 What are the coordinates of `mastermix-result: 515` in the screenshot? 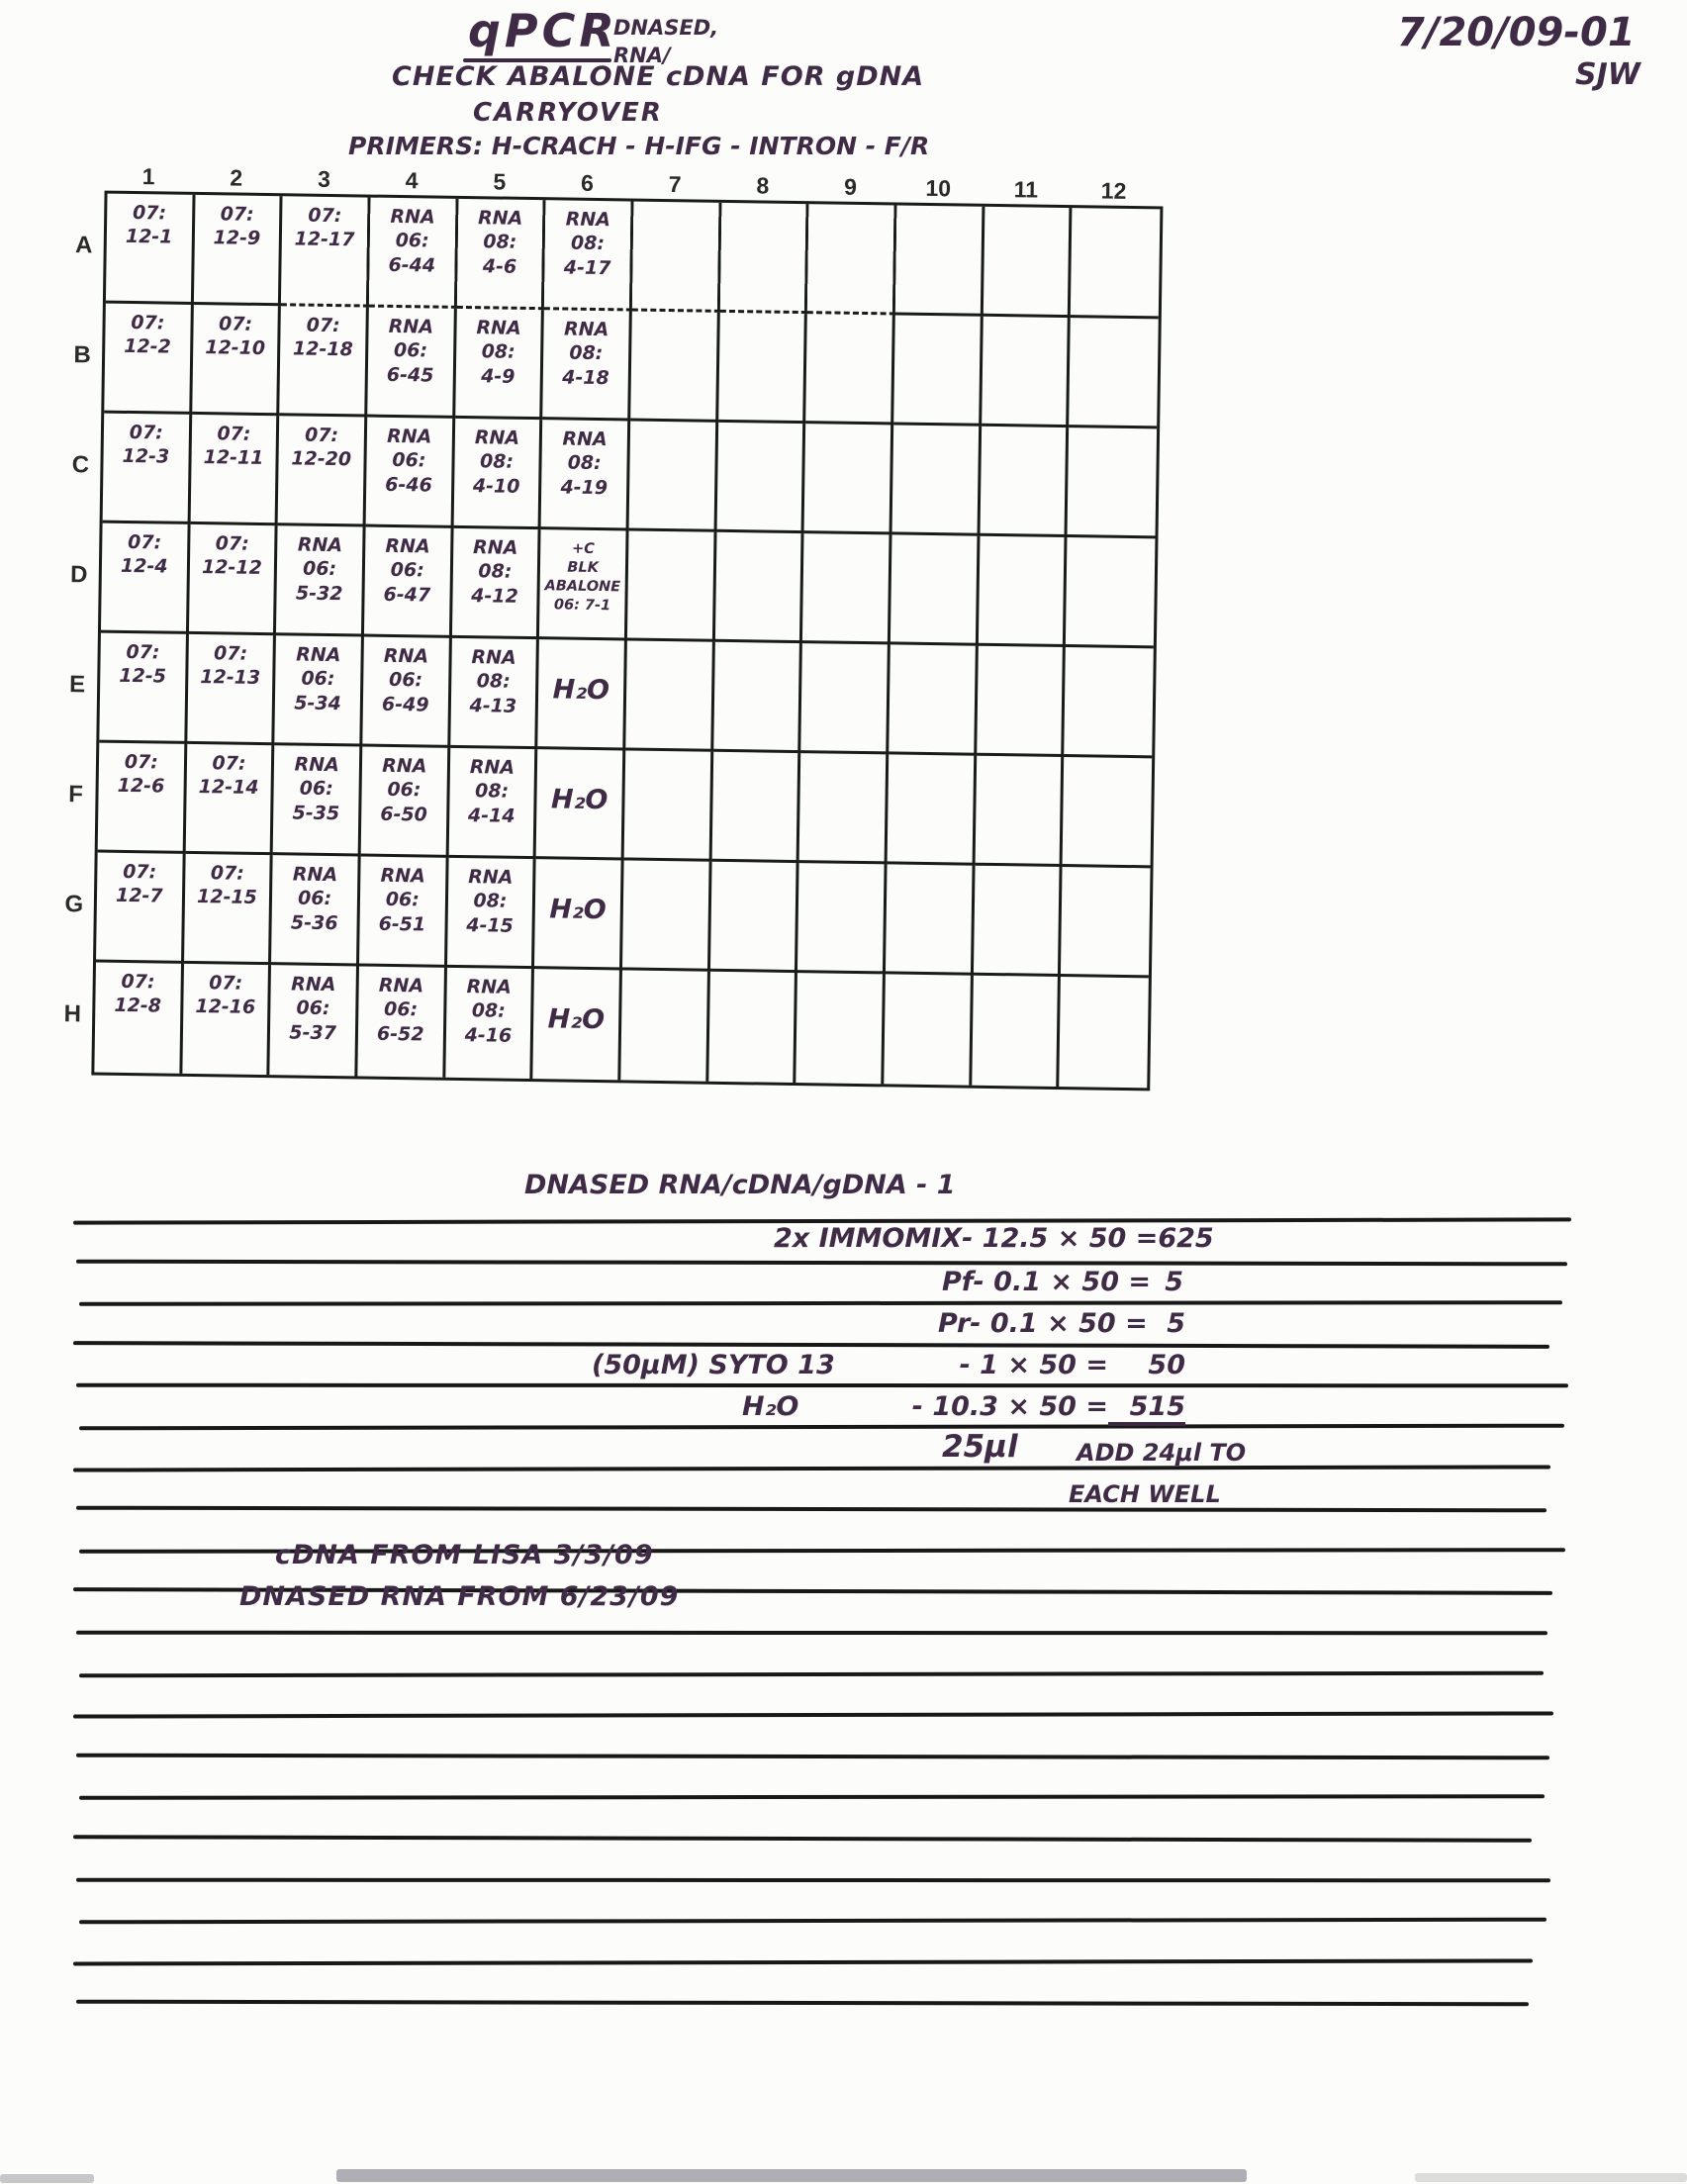 It's located at (1146, 1408).